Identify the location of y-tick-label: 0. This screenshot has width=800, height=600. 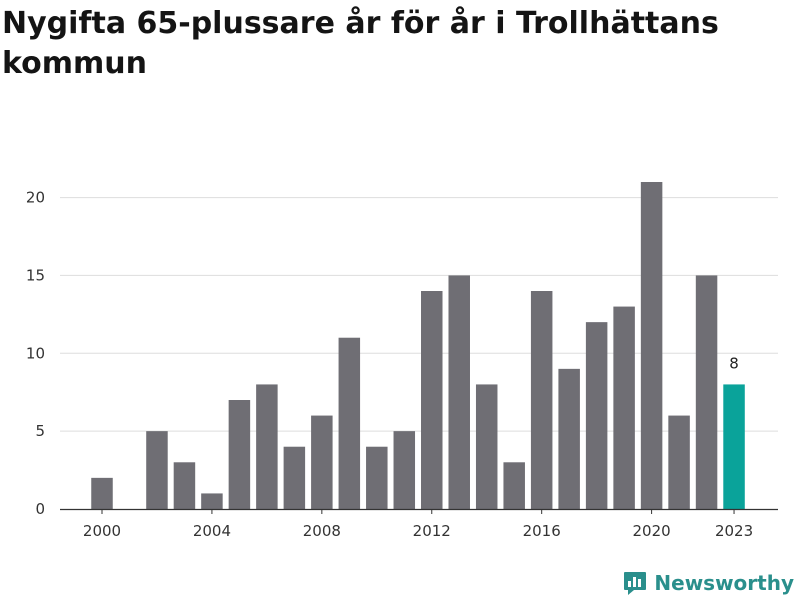
(40, 509).